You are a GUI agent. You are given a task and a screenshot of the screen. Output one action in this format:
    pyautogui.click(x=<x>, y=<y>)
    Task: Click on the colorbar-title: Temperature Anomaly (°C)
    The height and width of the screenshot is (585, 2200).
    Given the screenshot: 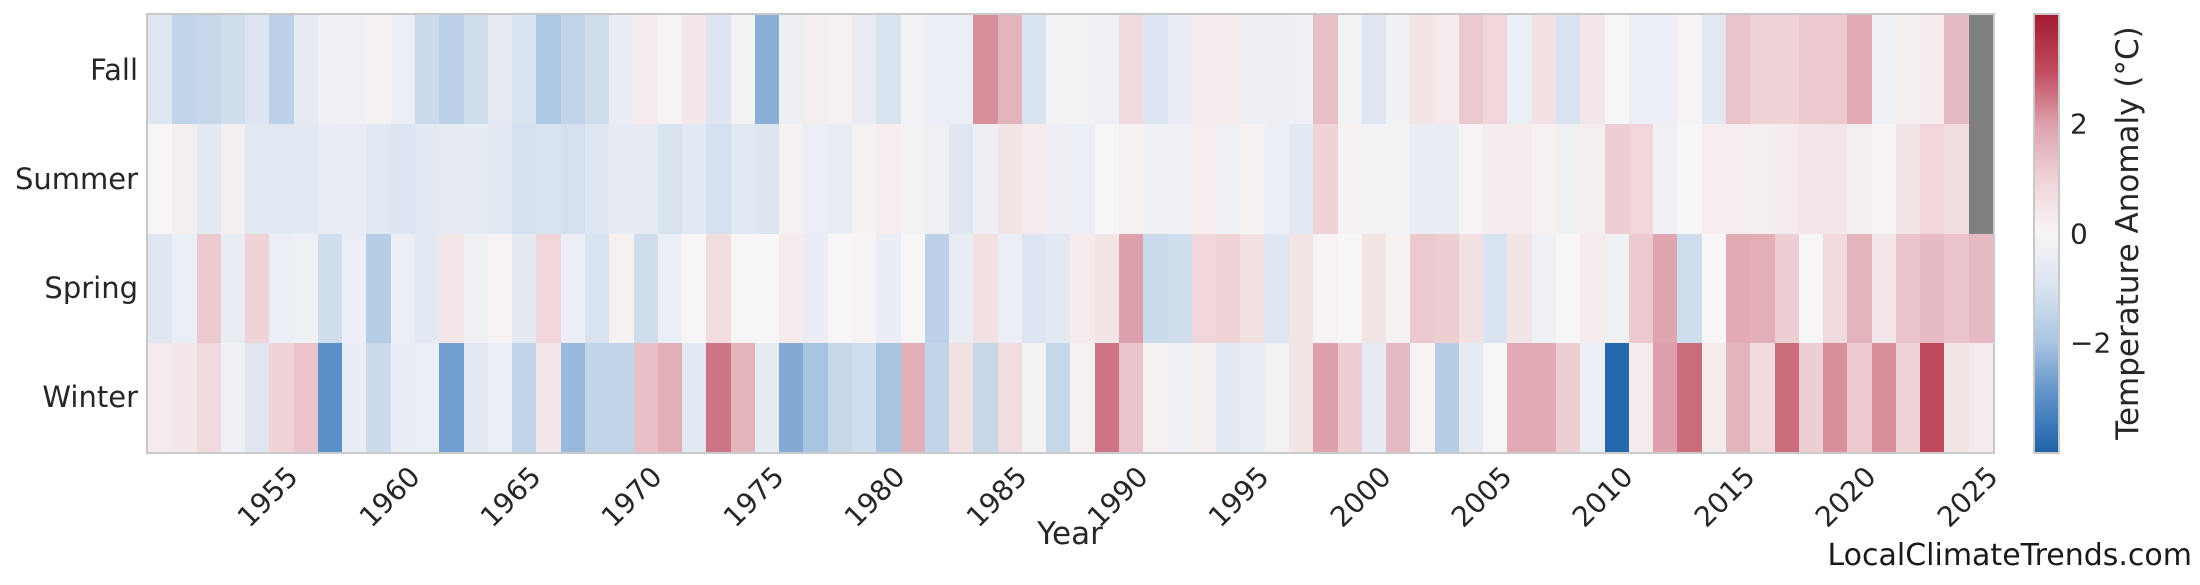 What is the action you would take?
    pyautogui.click(x=2128, y=233)
    